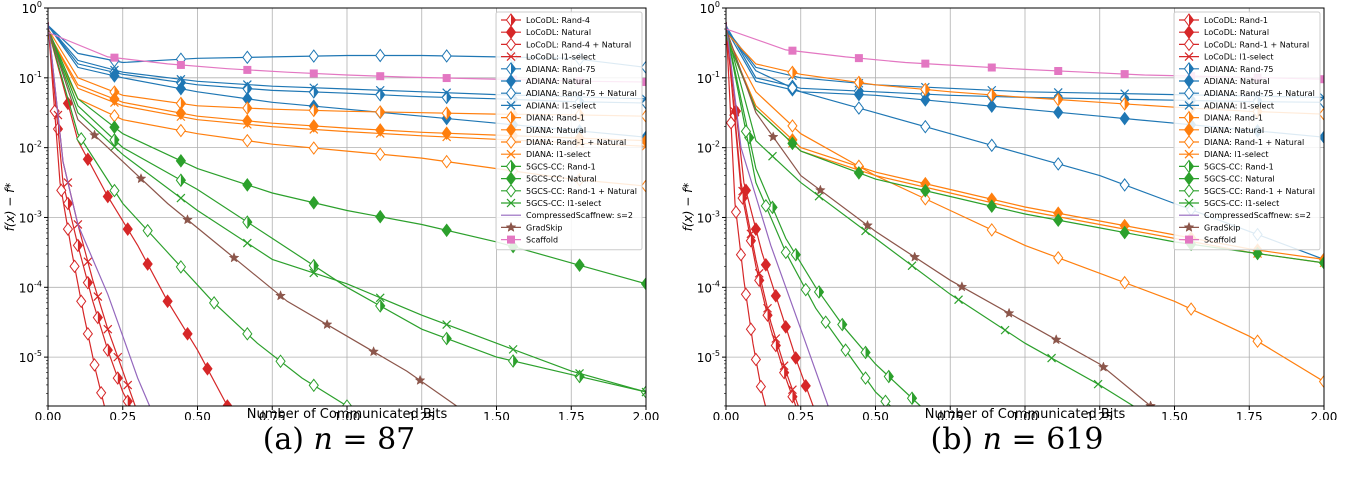 The height and width of the screenshot is (490, 1356). Describe the element at coordinates (1220, 240) in the screenshot. I see `chart1-legend-entry-18-label: Scaffold` at that location.